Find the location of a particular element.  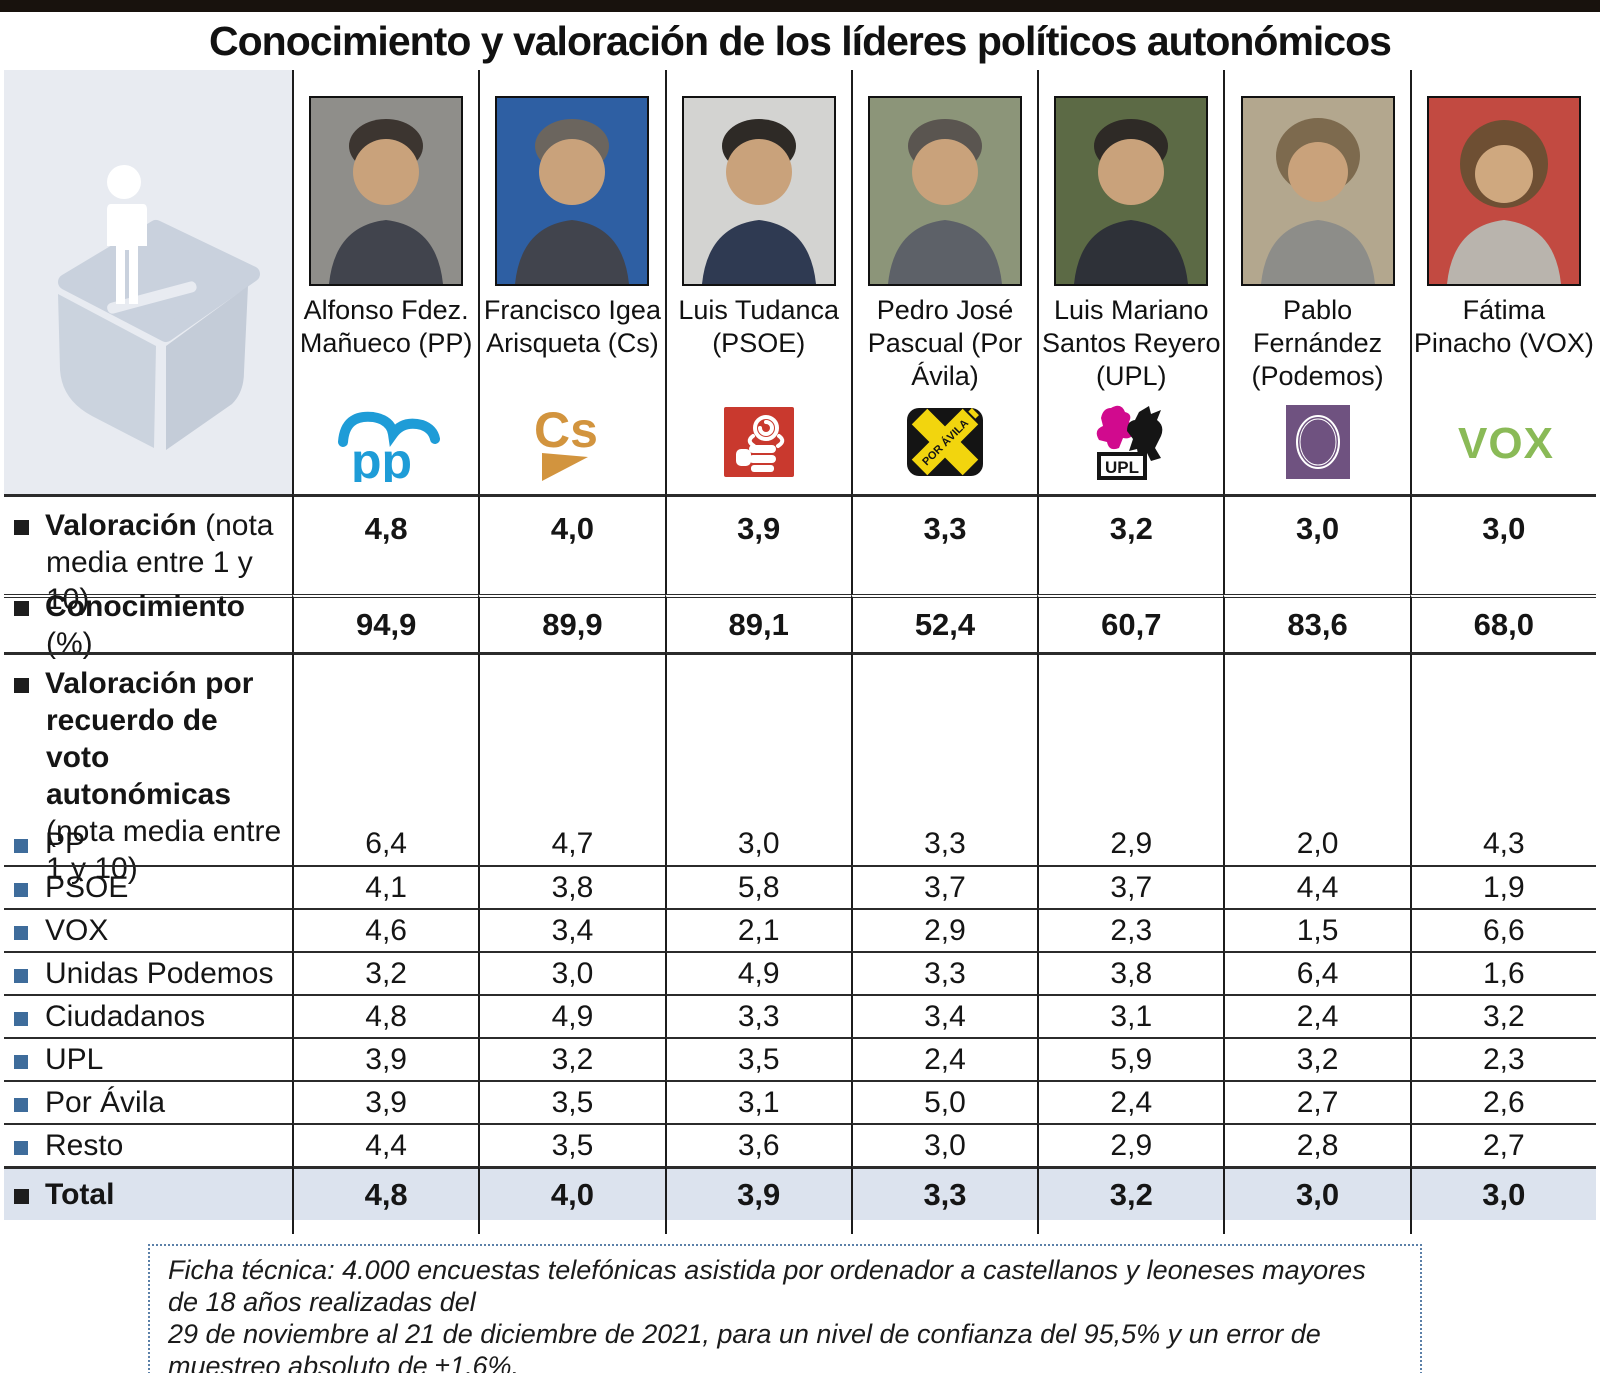

vox-row-value: 3,4 is located at coordinates (571, 929).